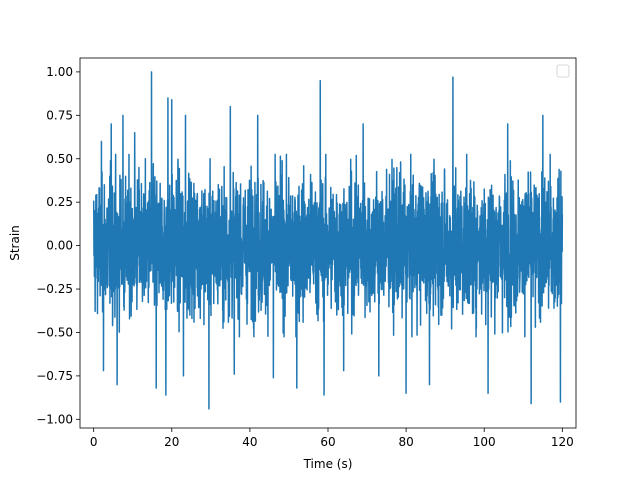  I want to click on y-axis: 1.00 0.75 0.50 0.25 0.00 −0.25 −0.50 −0.75 −1.00, so click(58, 245).